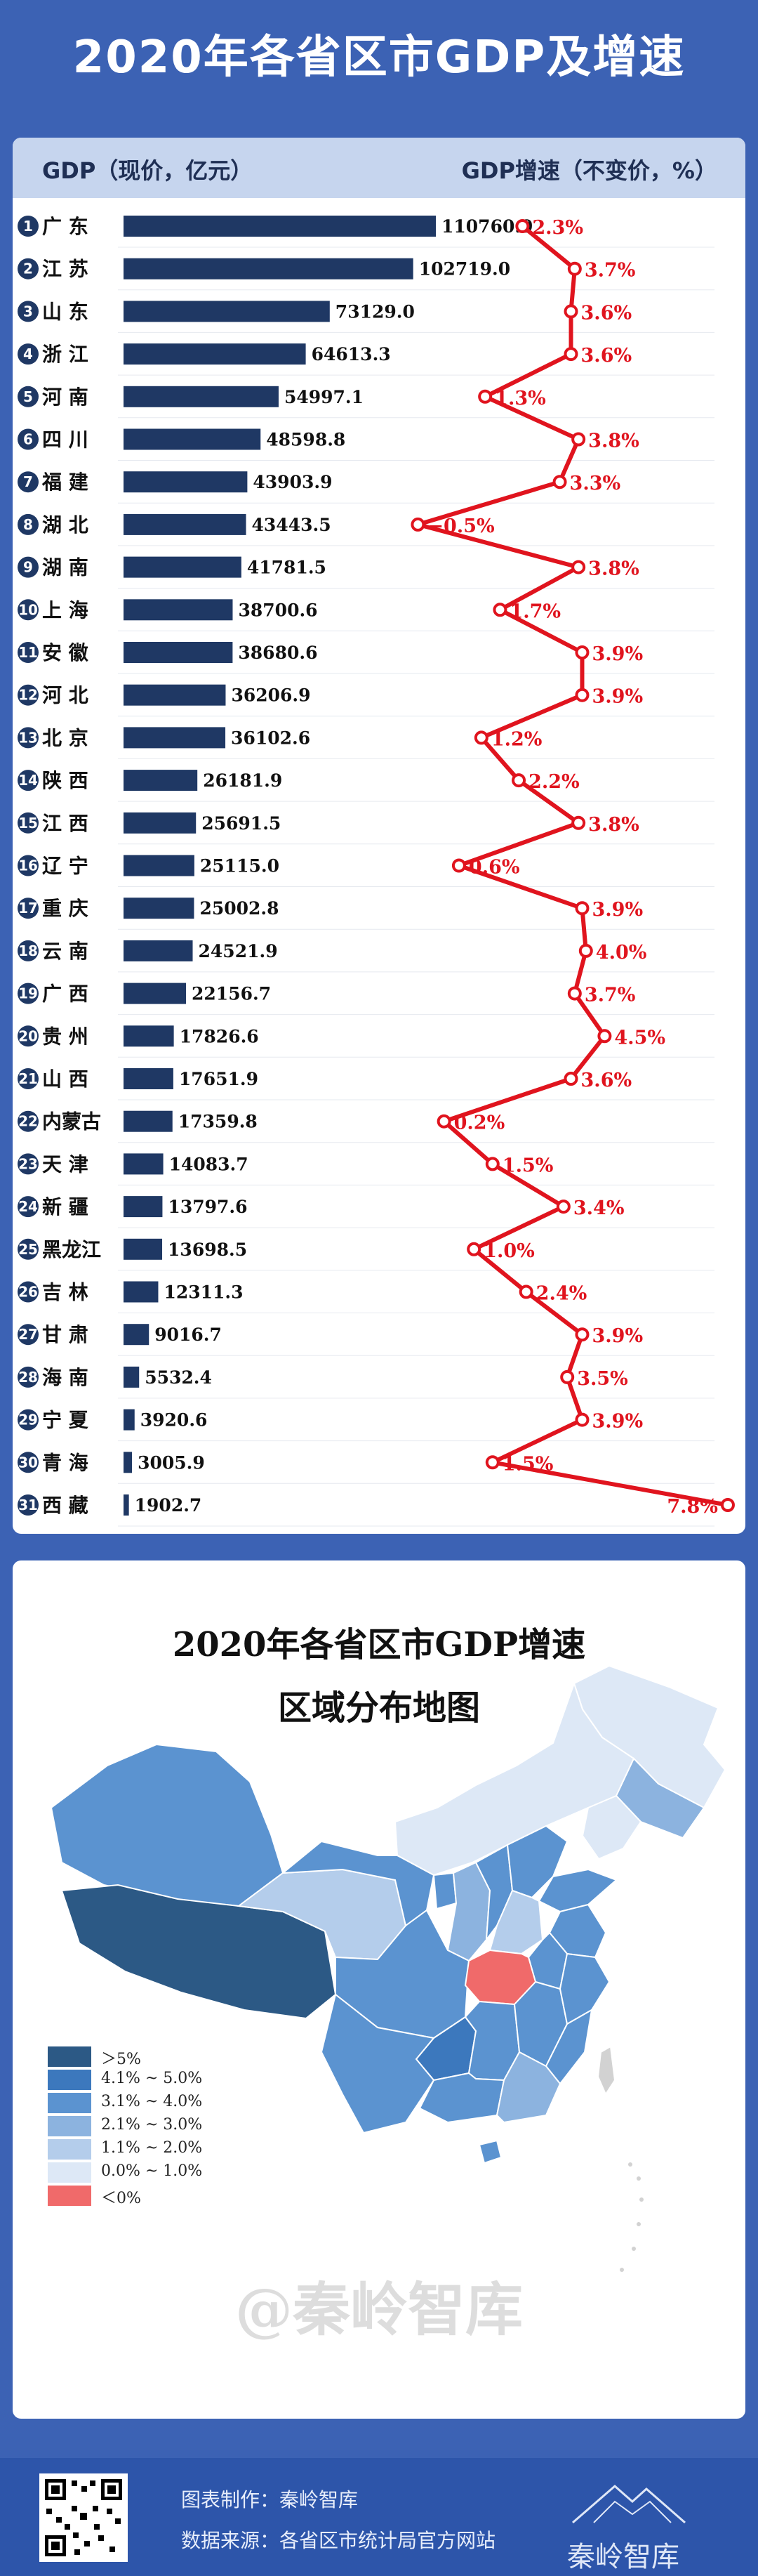 This screenshot has height=2576, width=758. Describe the element at coordinates (239, 908) in the screenshot. I see `gdp-value-label: 25002.8` at that location.